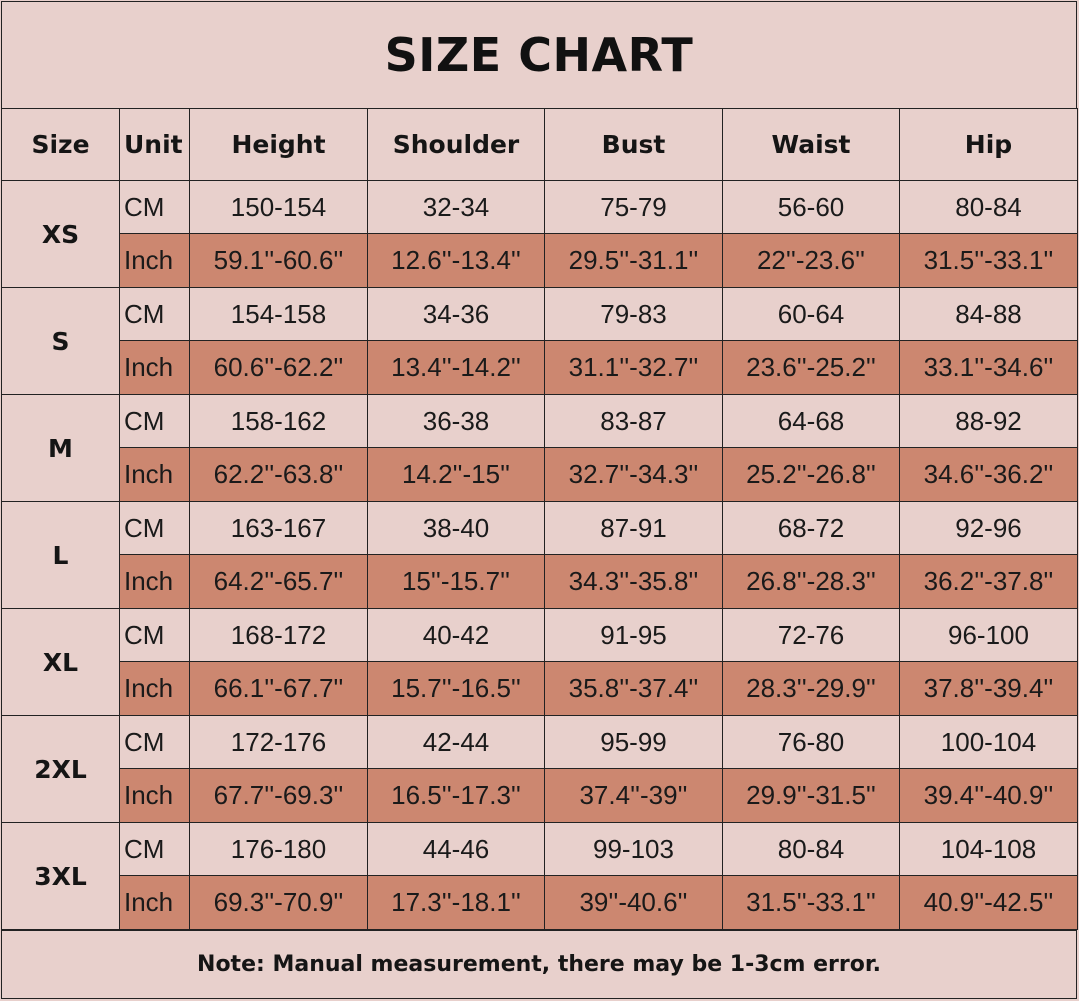 This screenshot has height=1001, width=1079. Describe the element at coordinates (633, 795) in the screenshot. I see `bust-value: 37.4''-39''` at that location.